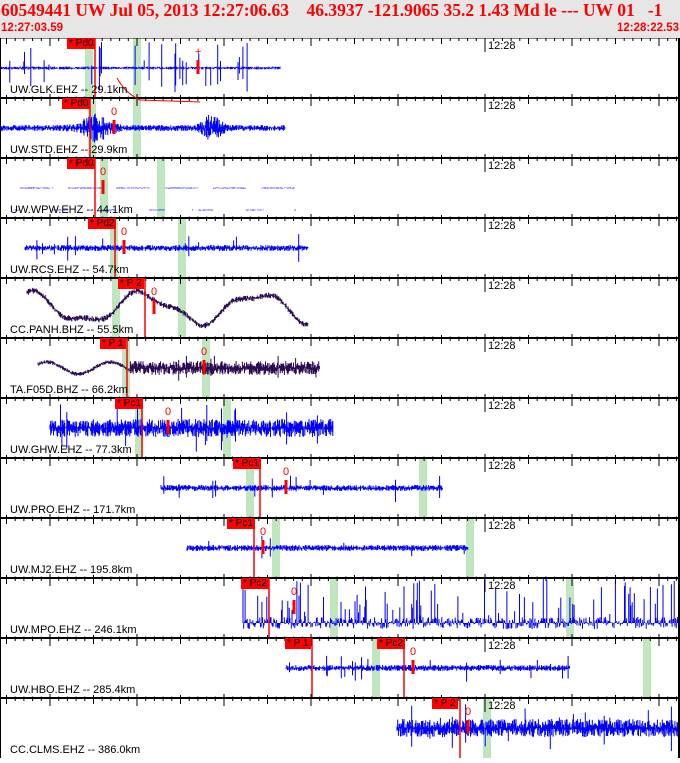  What do you see at coordinates (32, 28) in the screenshot?
I see `start-time: 12:27:03.59` at bounding box center [32, 28].